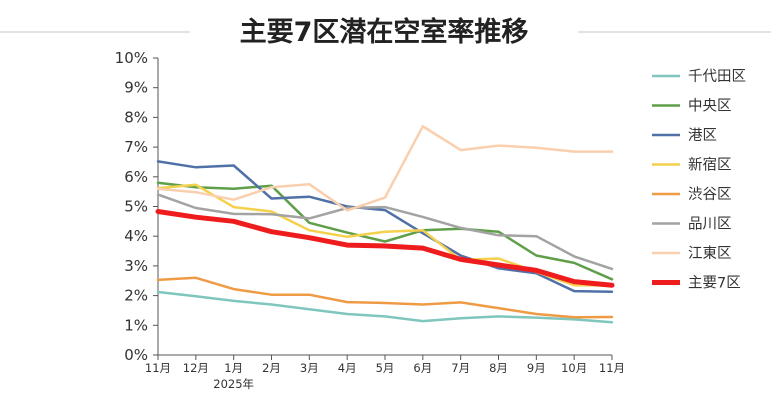 This screenshot has width=771, height=404. I want to click on legend-label: 新宿区, so click(710, 165).